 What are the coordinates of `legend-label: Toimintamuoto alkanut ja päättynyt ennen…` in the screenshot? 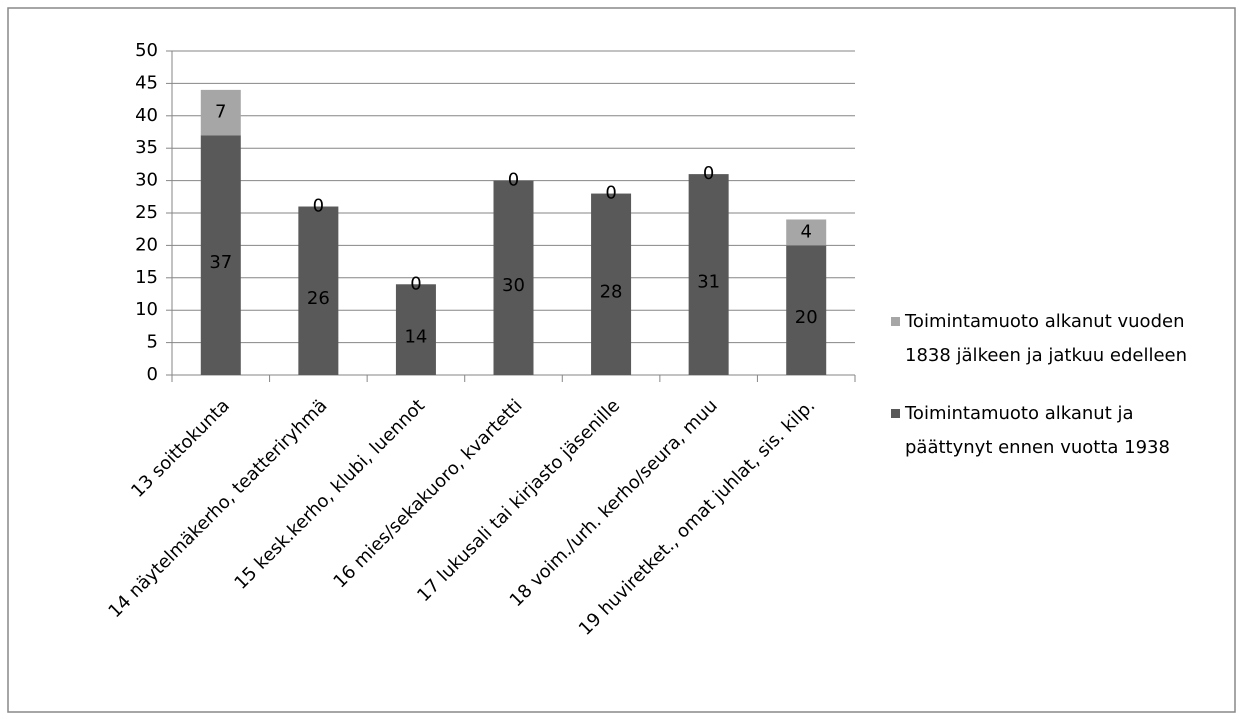 It's located at (1037, 430).